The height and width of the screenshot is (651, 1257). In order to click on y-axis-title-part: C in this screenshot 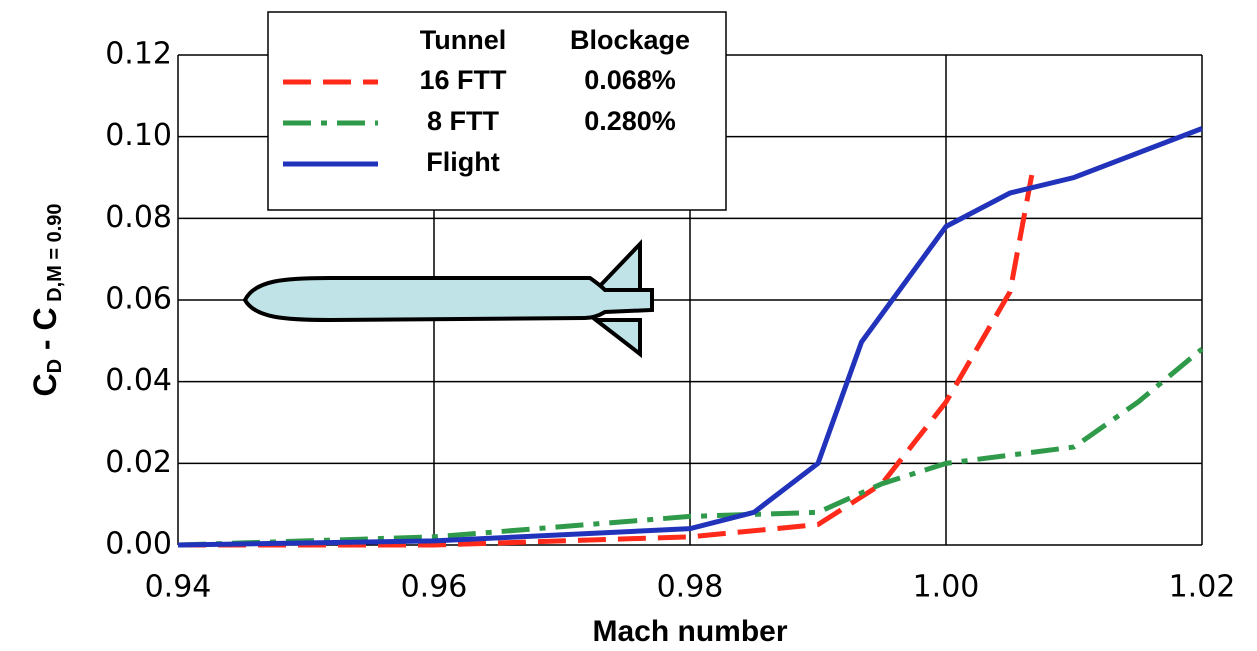, I will do `click(45, 384)`.